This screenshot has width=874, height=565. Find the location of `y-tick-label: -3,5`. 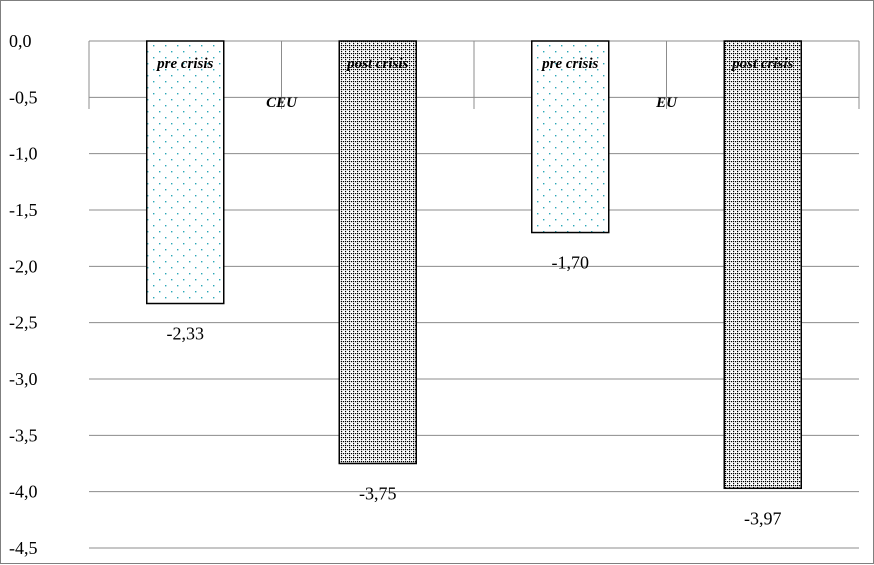

y-tick-label: -3,5 is located at coordinates (23, 435).